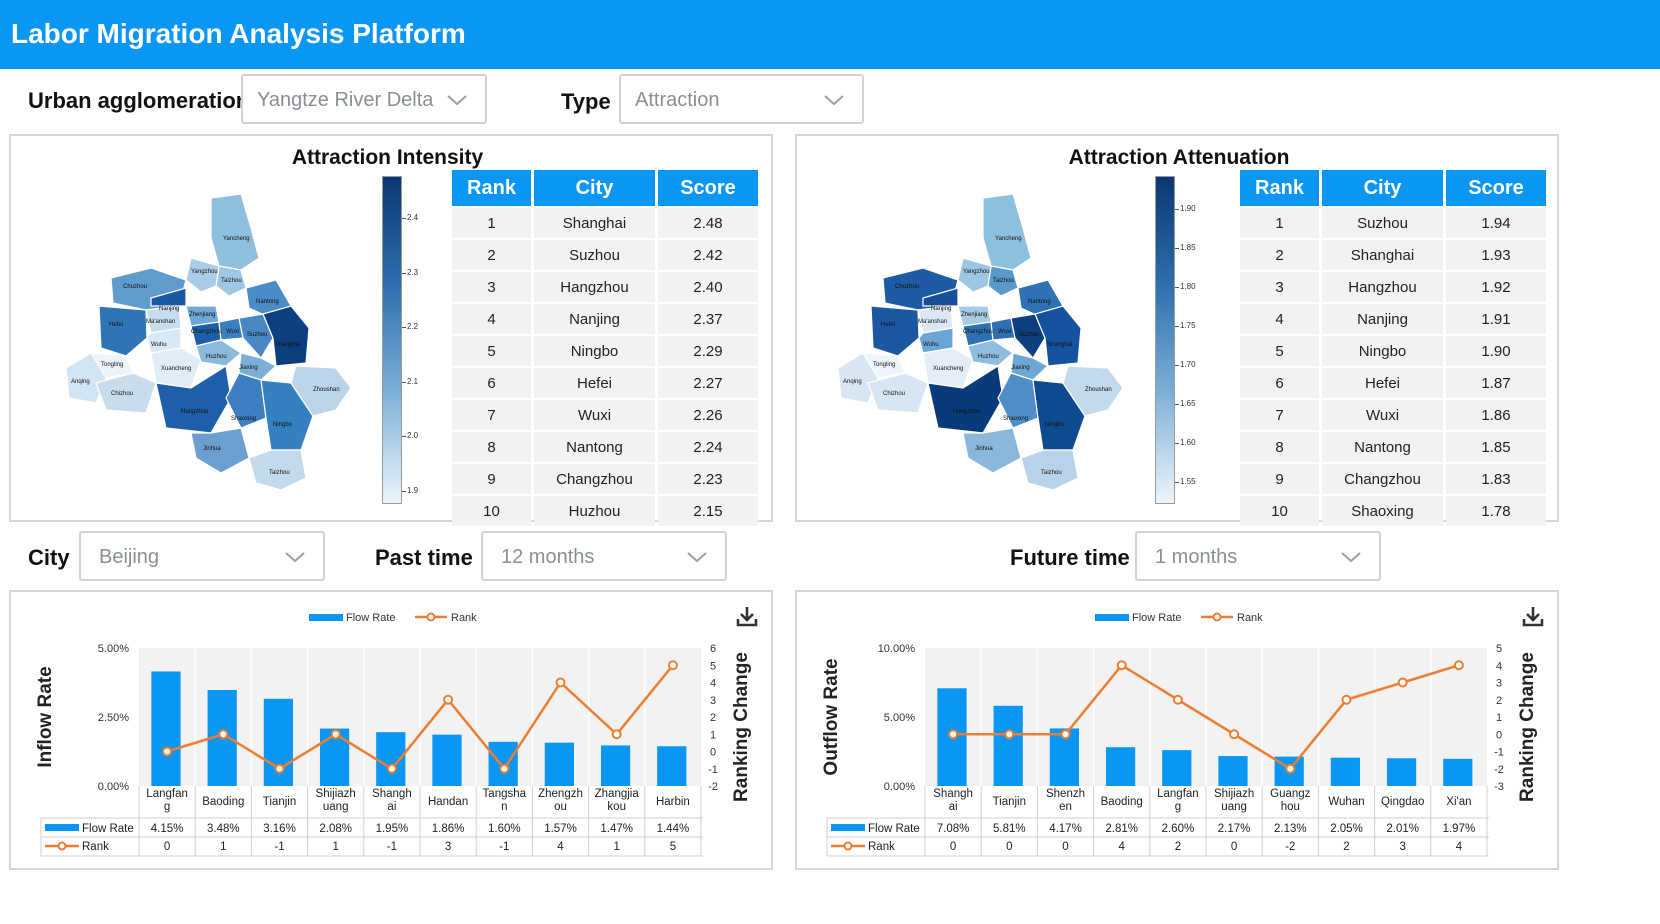  Describe the element at coordinates (1499, 753) in the screenshot. I see `y2-tick-label: -1` at that location.